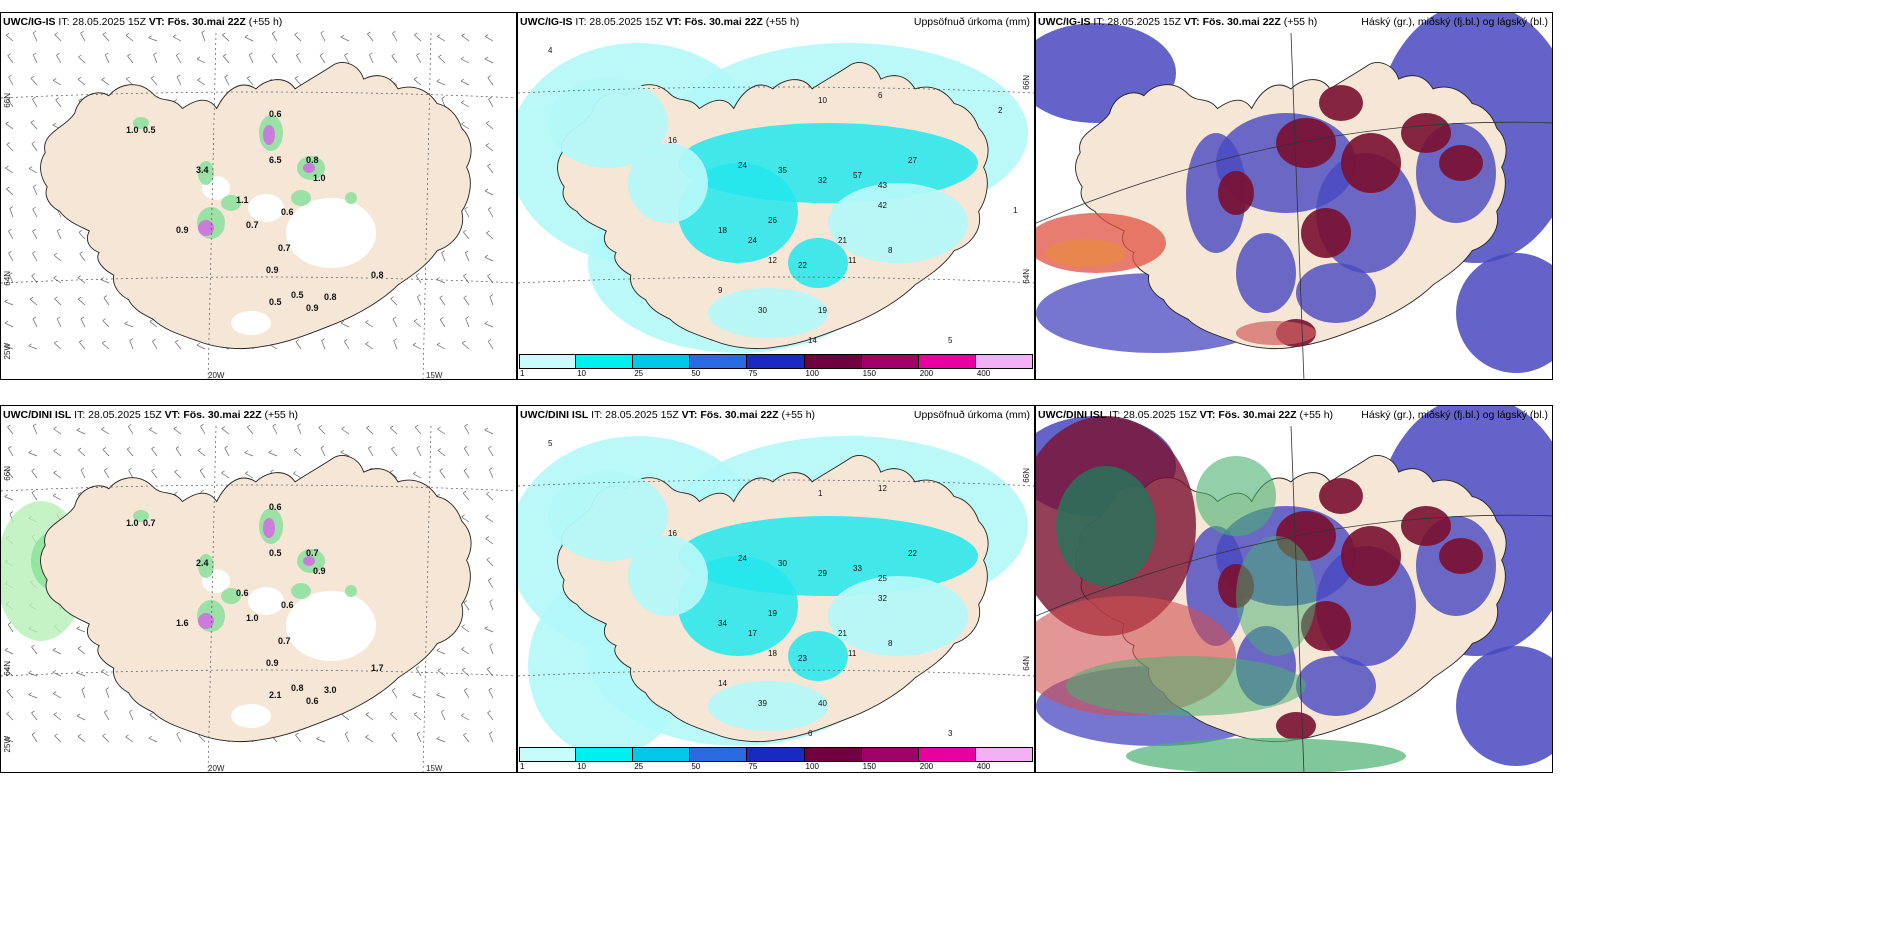 This screenshot has height=950, width=1900. Describe the element at coordinates (776, 366) in the screenshot. I see `precip-legend: 1 10 25 50 75 100 150 200 400` at that location.